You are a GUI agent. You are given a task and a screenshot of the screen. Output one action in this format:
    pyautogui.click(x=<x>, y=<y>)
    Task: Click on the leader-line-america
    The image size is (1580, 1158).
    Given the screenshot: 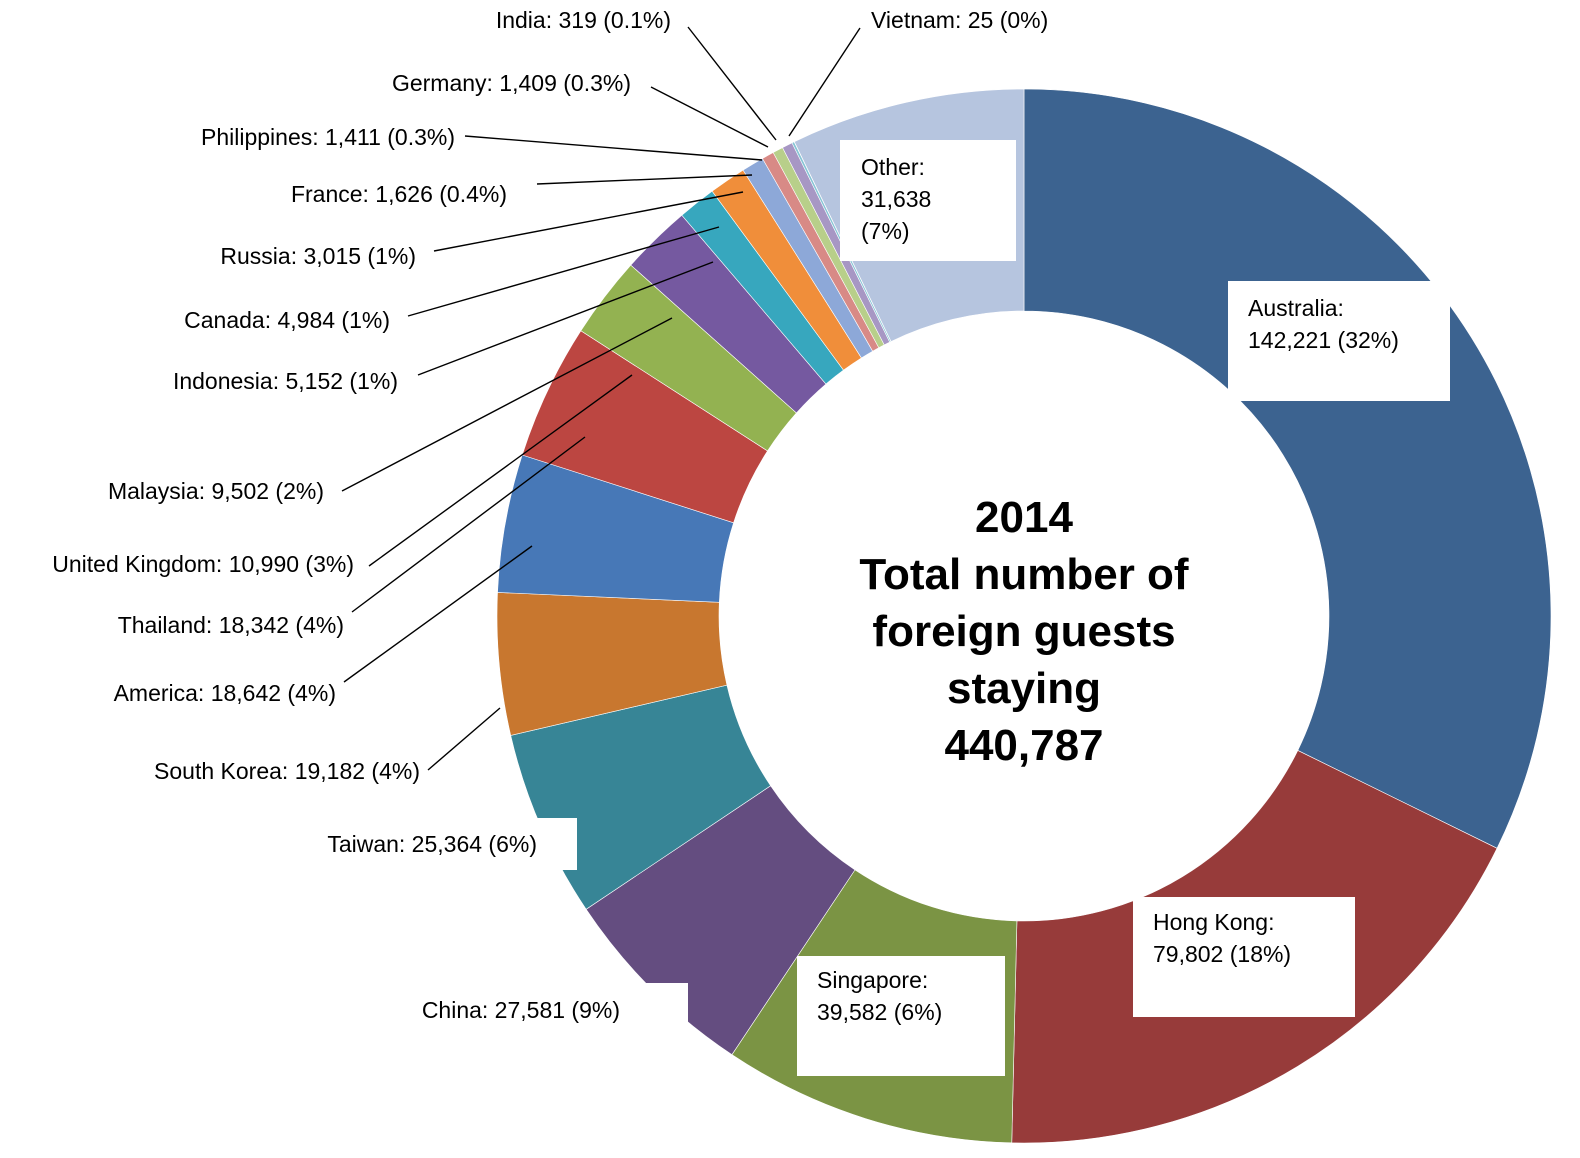 What is the action you would take?
    pyautogui.click(x=438, y=614)
    